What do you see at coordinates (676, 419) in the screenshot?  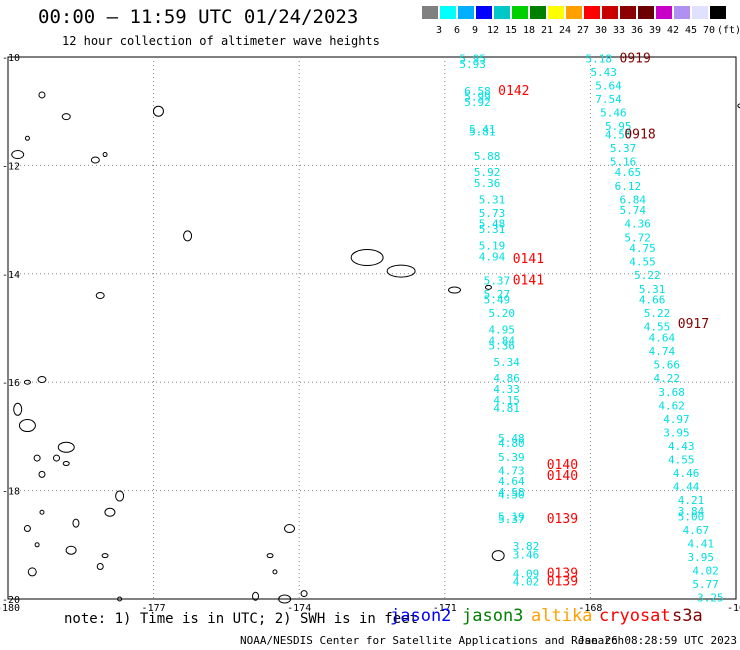 I see `wave-height-value: 4.97` at bounding box center [676, 419].